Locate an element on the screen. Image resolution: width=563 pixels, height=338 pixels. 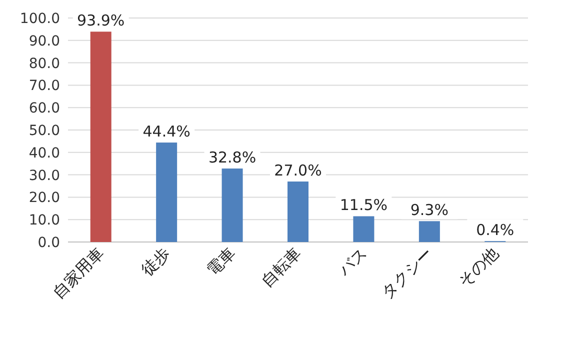
x-tick-label: バス is located at coordinates (352, 261).